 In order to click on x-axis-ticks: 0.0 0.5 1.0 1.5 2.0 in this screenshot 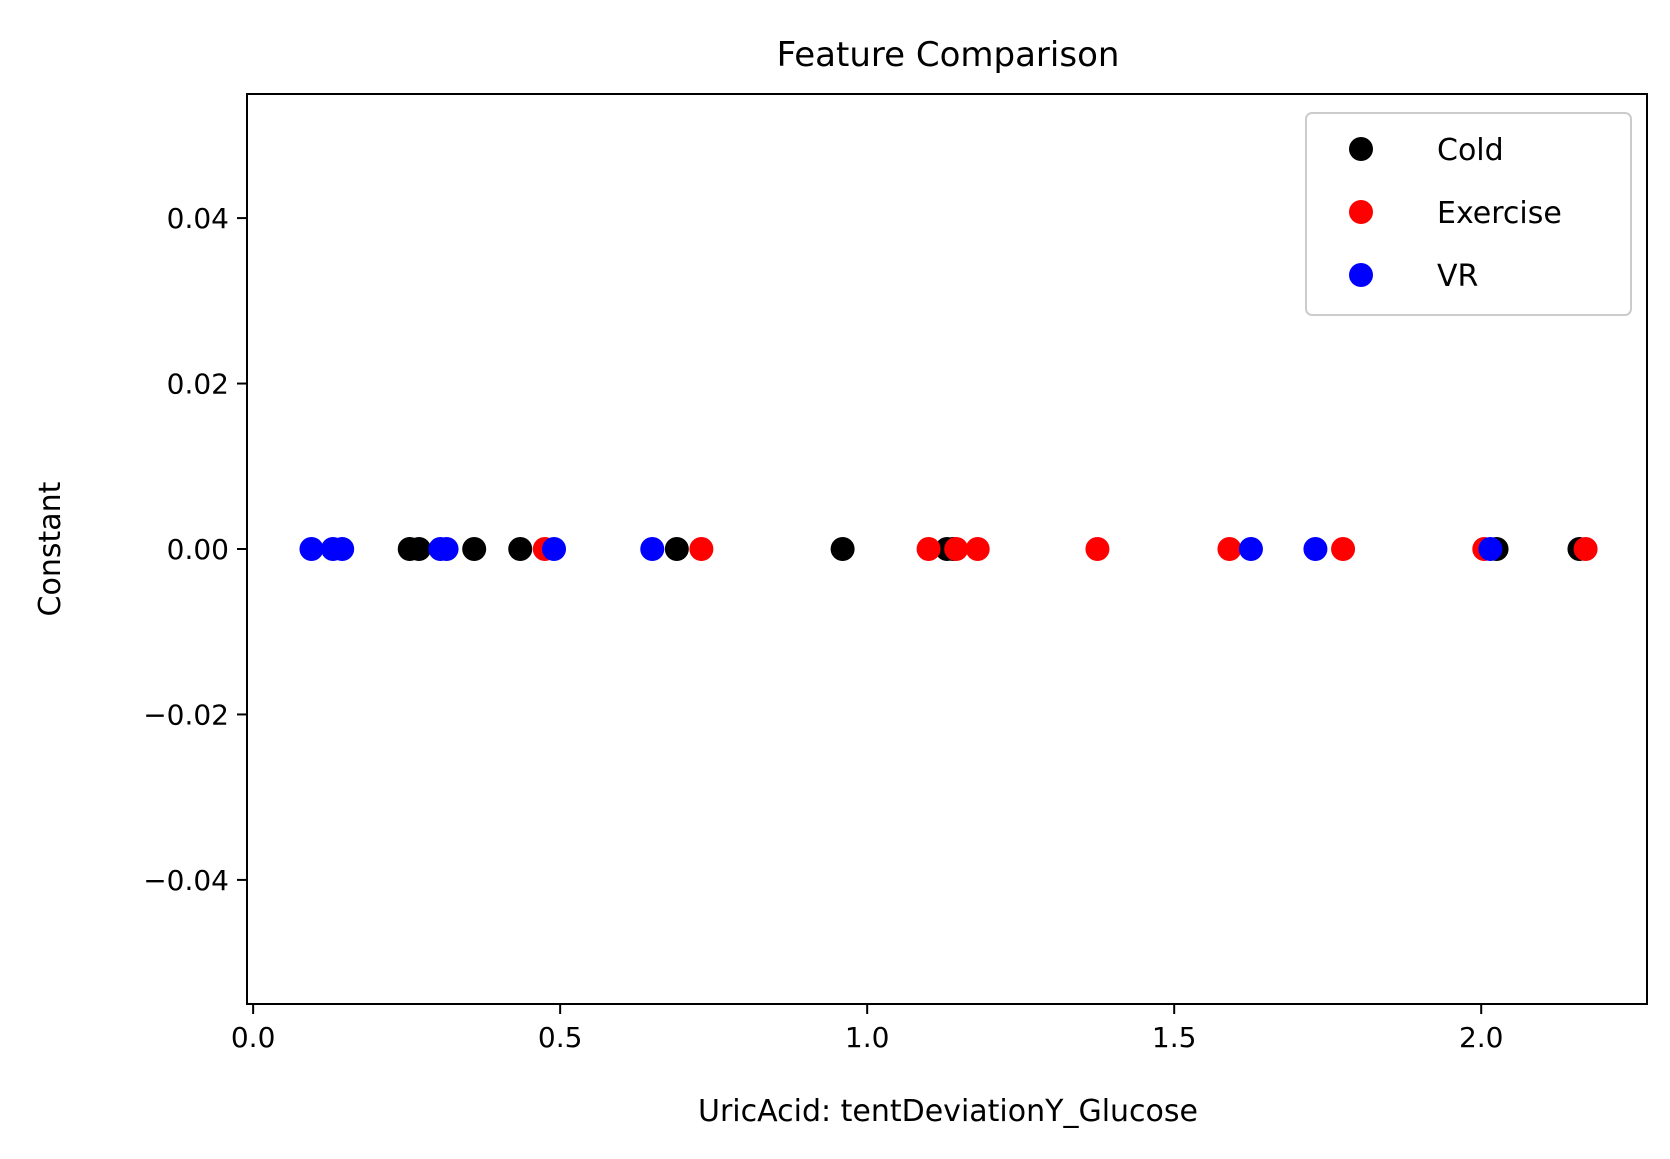, I will do `click(867, 1029)`.